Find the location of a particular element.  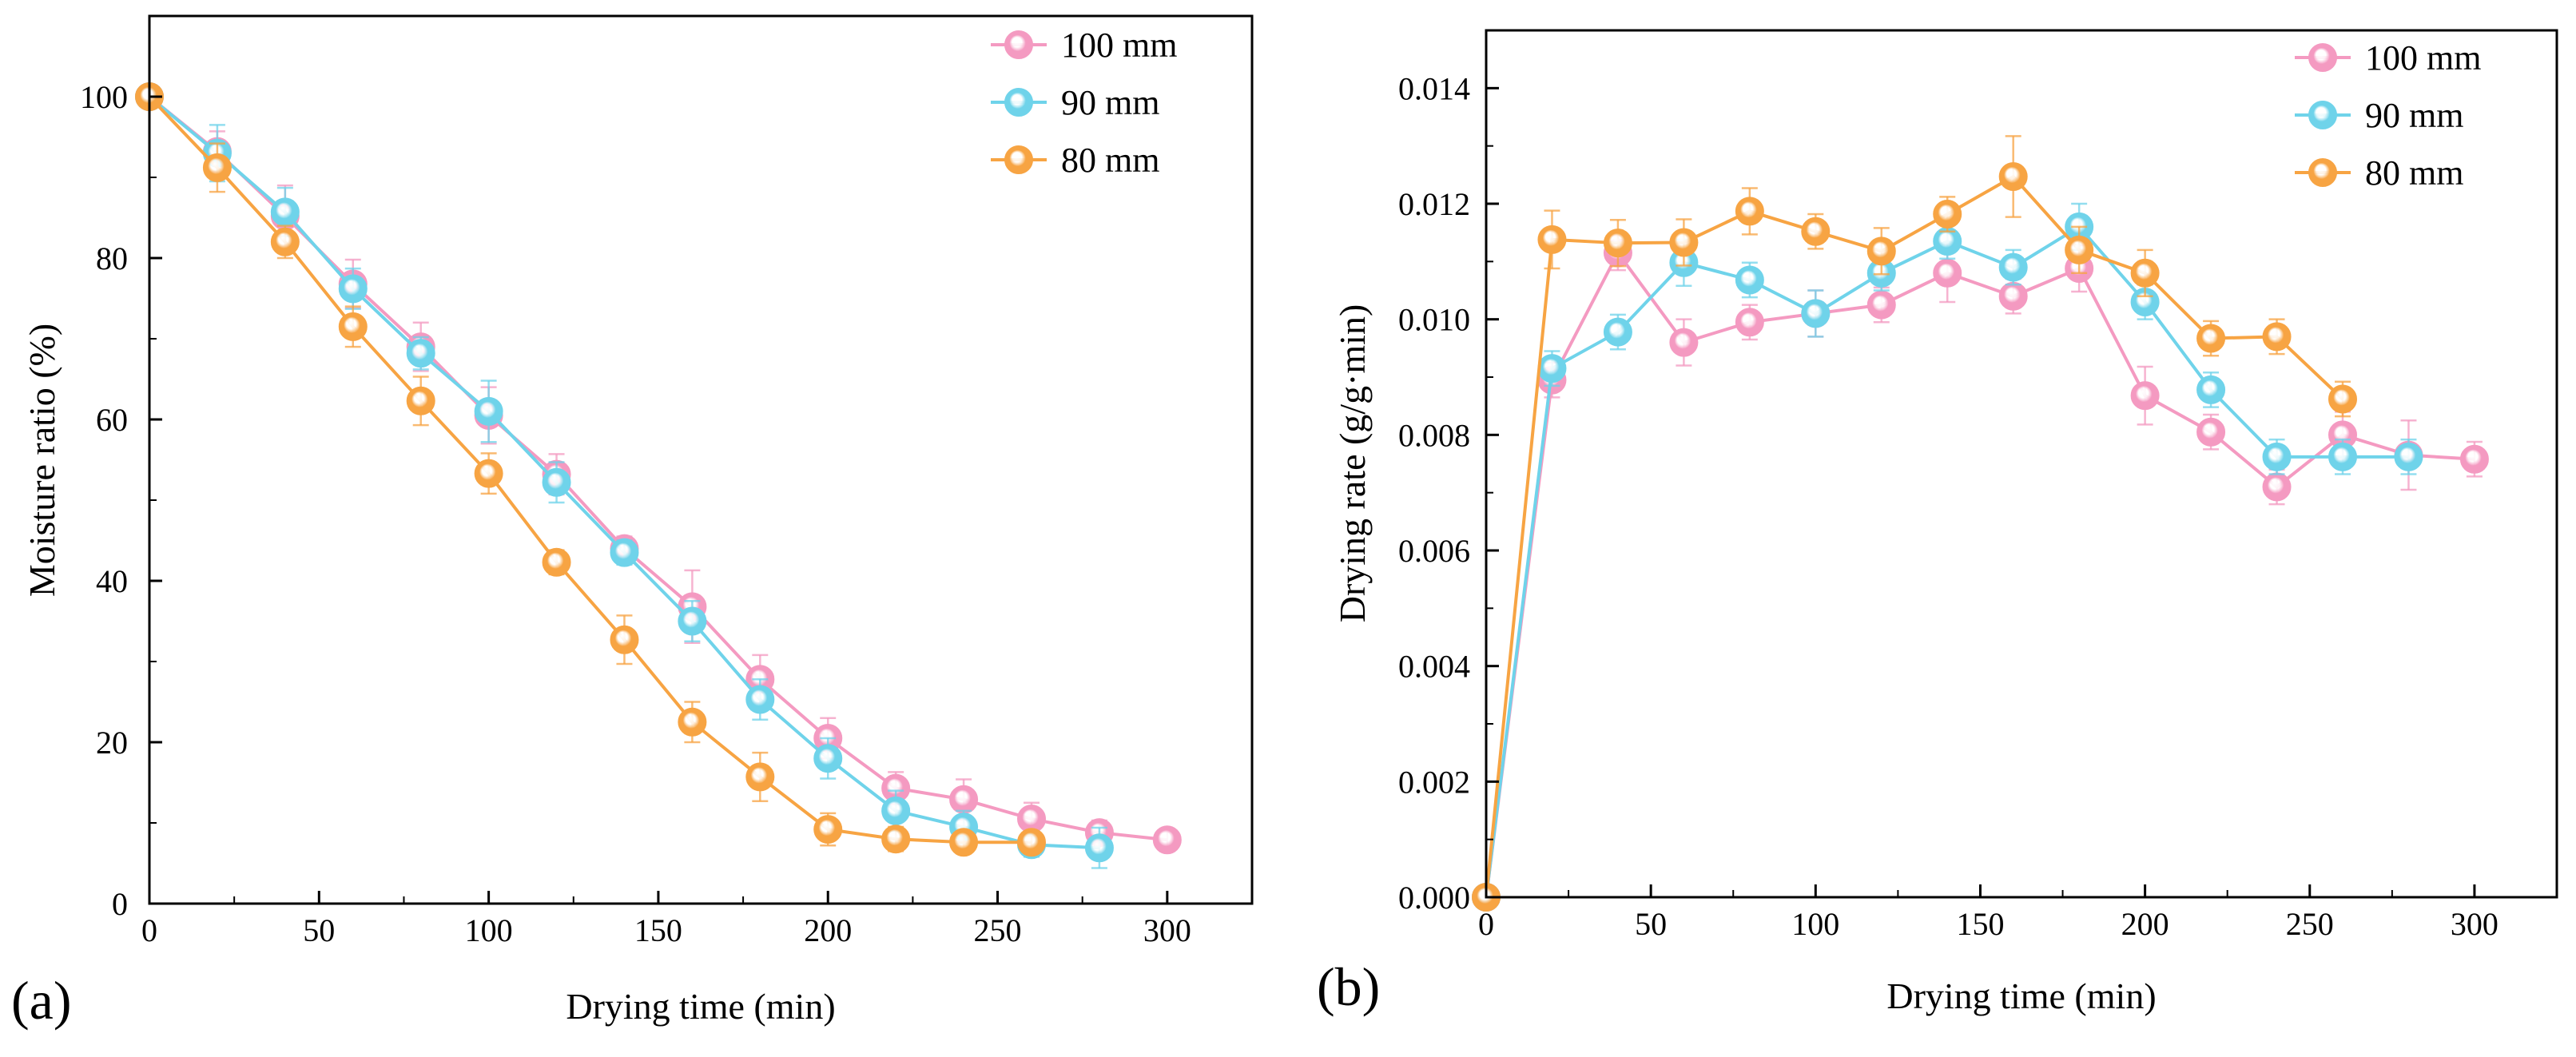

y-tick-label: 0.000 is located at coordinates (1434, 898).